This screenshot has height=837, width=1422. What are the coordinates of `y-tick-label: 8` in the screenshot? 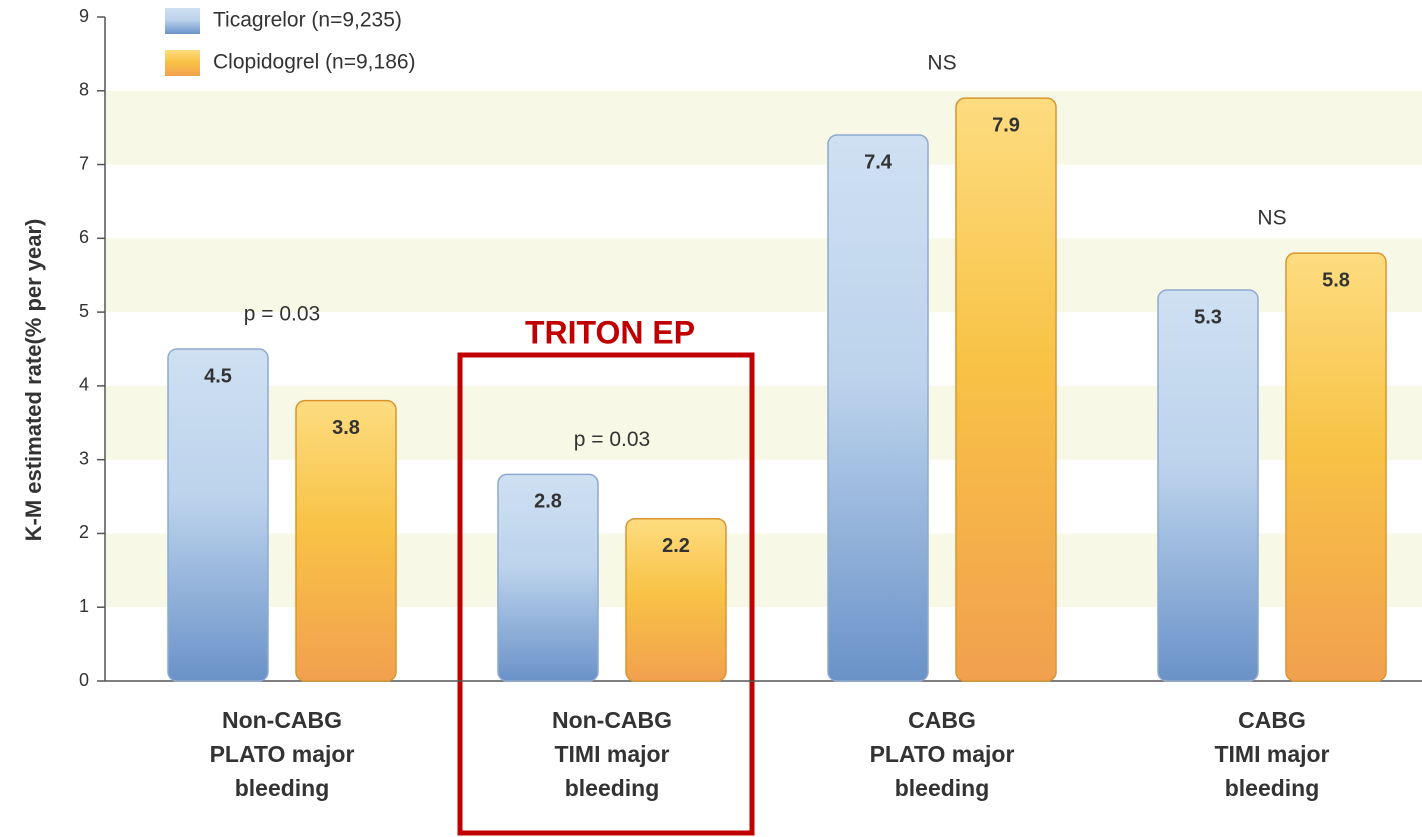 It's located at (84, 90).